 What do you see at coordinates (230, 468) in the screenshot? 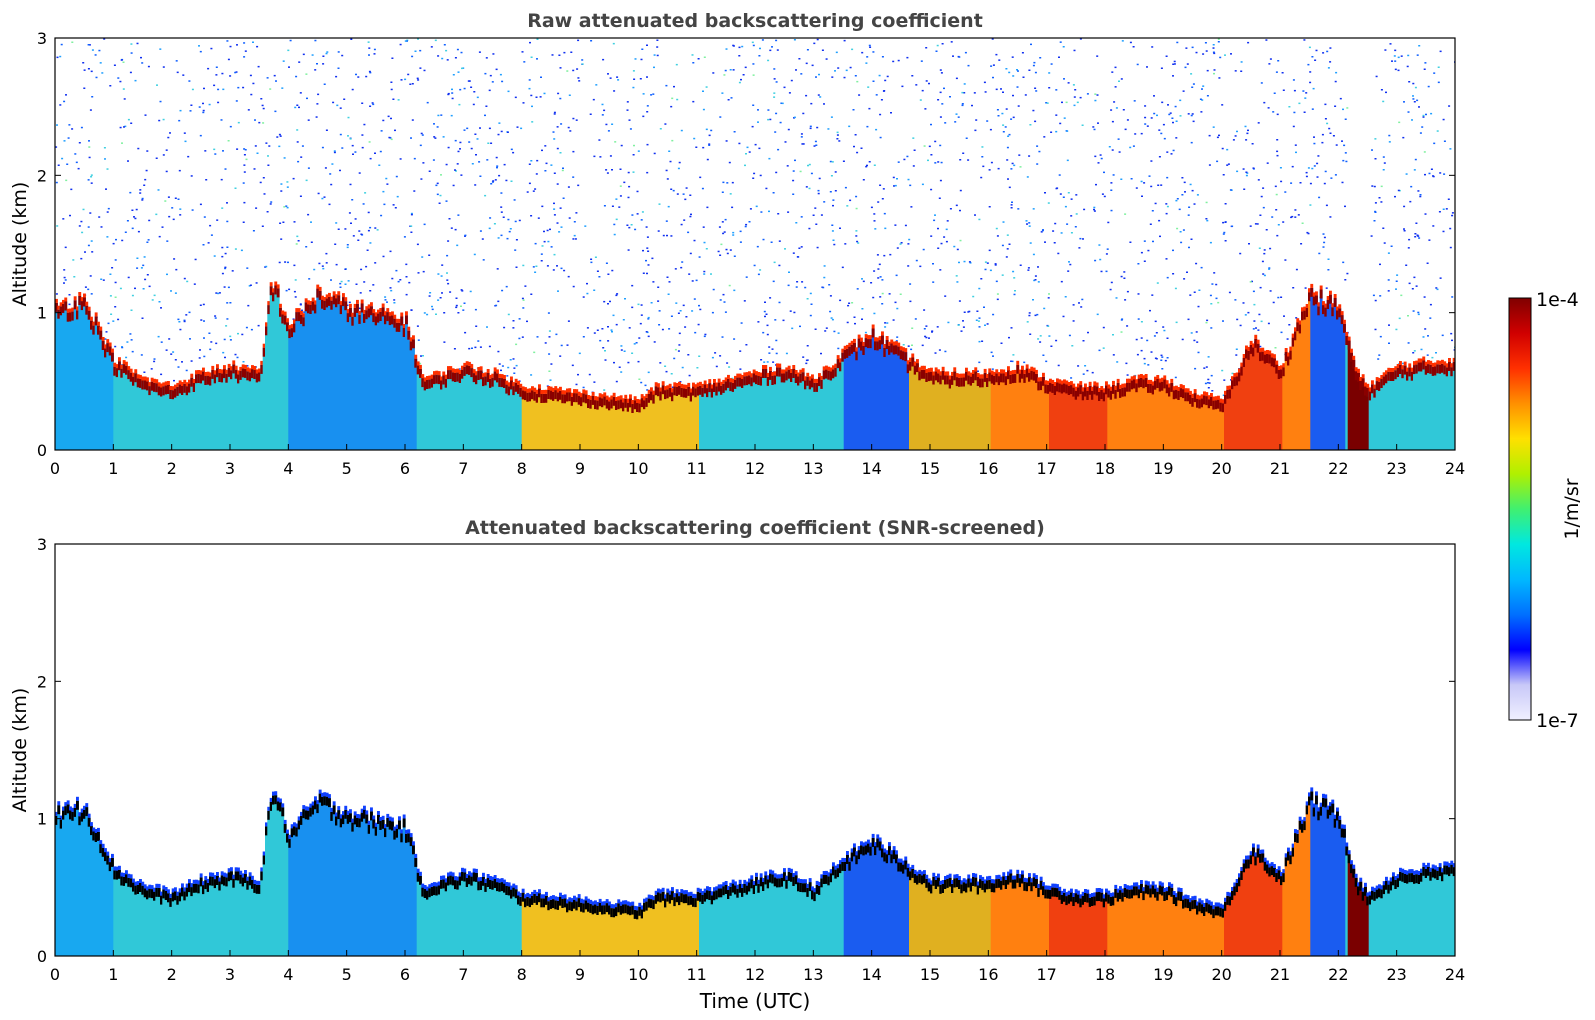
I see `x-tick-label: 3` at bounding box center [230, 468].